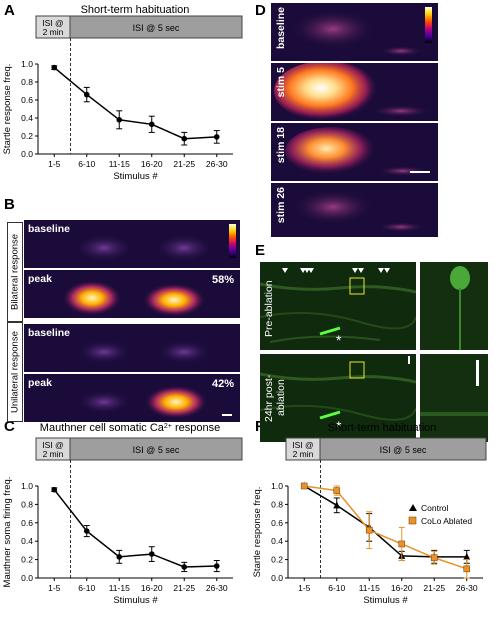 The image size is (494, 618). I want to click on image-b-unilateral-baseline: baseline, so click(132, 348).